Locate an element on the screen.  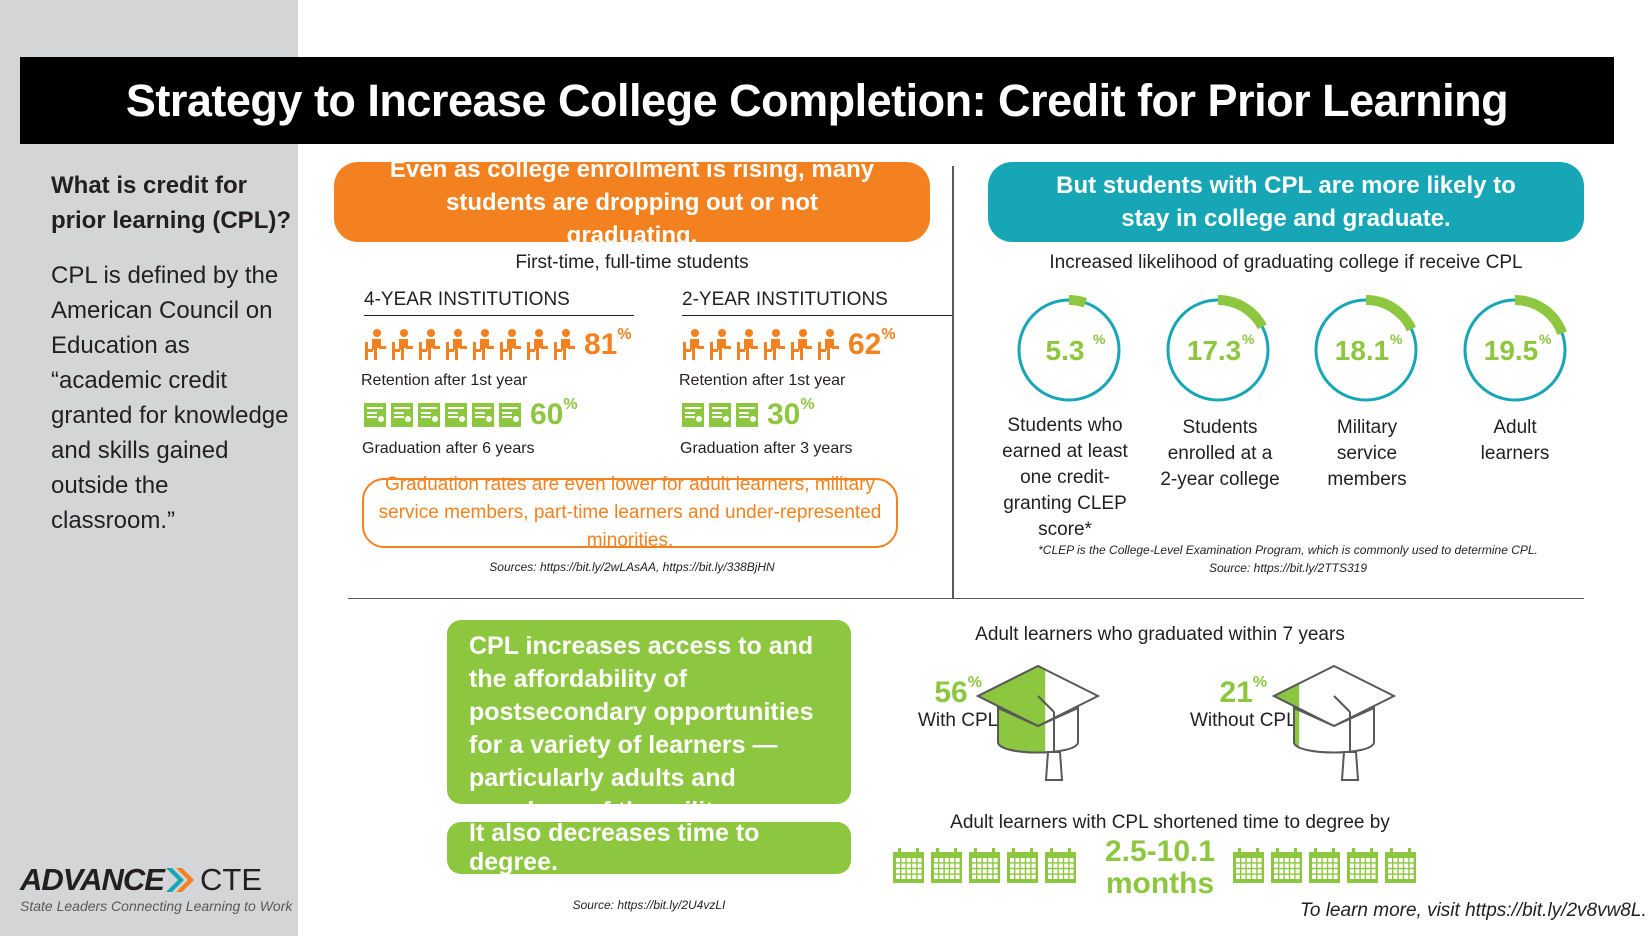
two-year-heading: 2-YEAR INSTITUTIONS is located at coordinates (817, 302).